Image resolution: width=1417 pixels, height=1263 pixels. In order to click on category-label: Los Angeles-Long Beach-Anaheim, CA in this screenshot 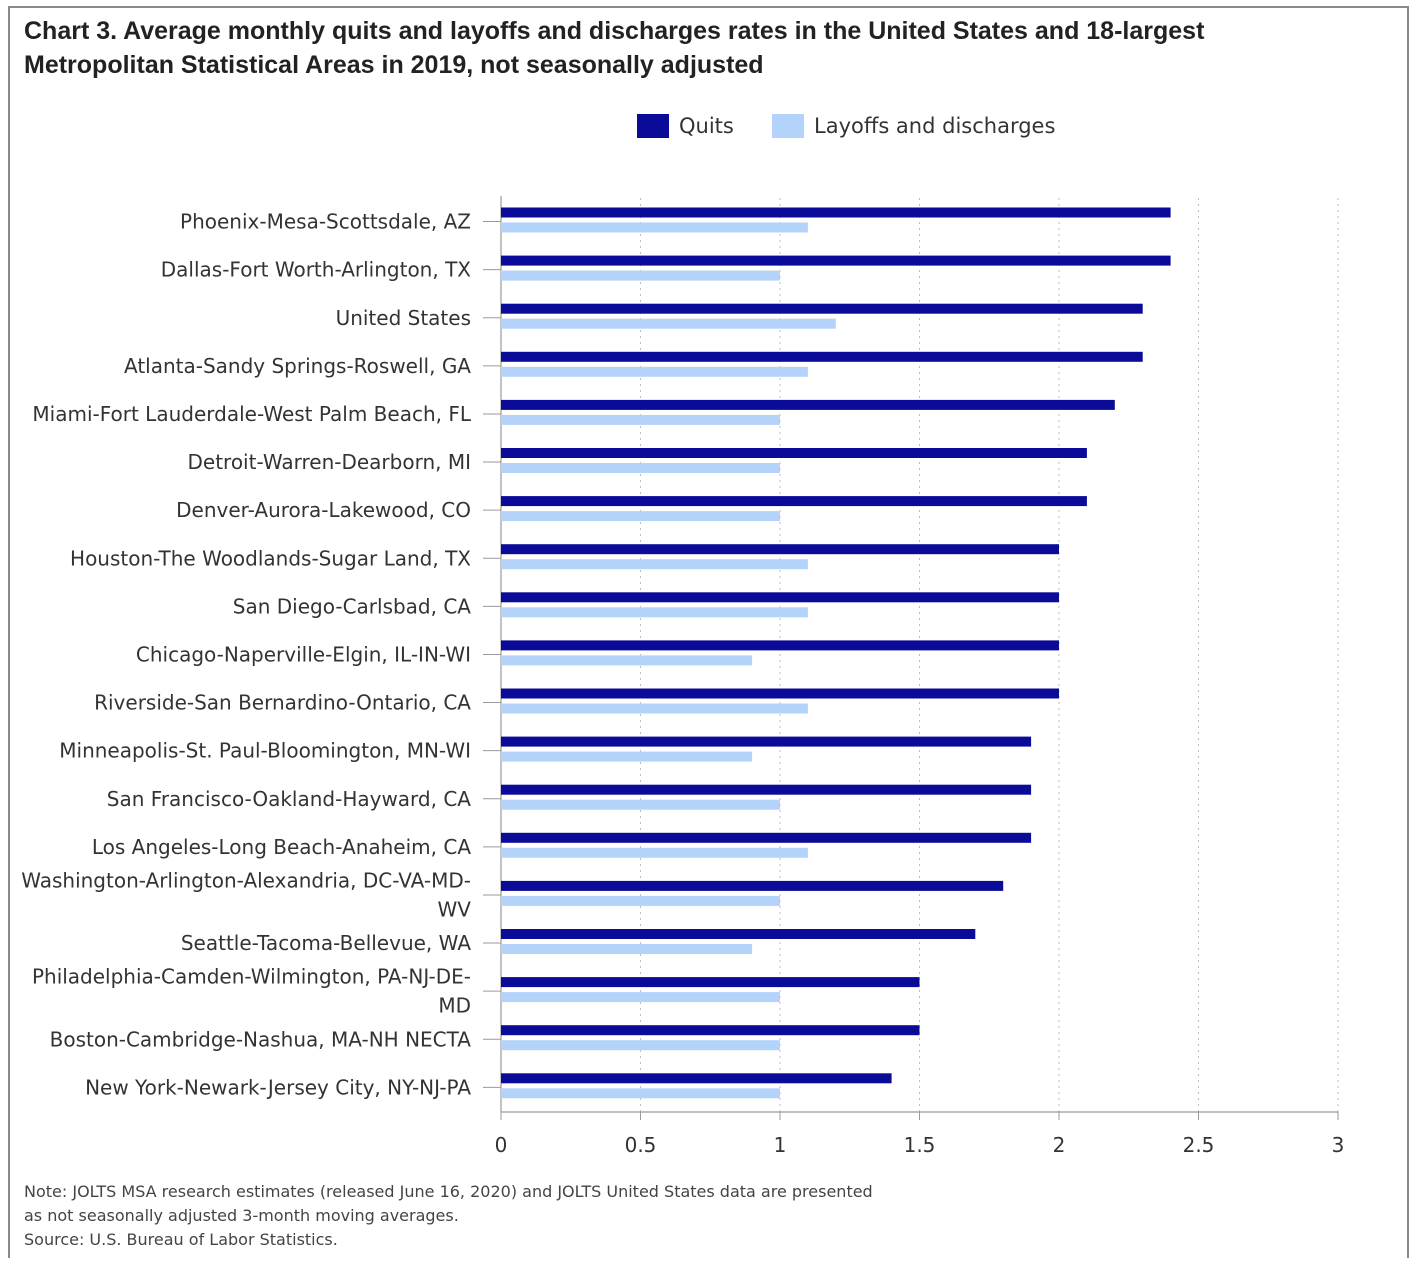, I will do `click(281, 847)`.